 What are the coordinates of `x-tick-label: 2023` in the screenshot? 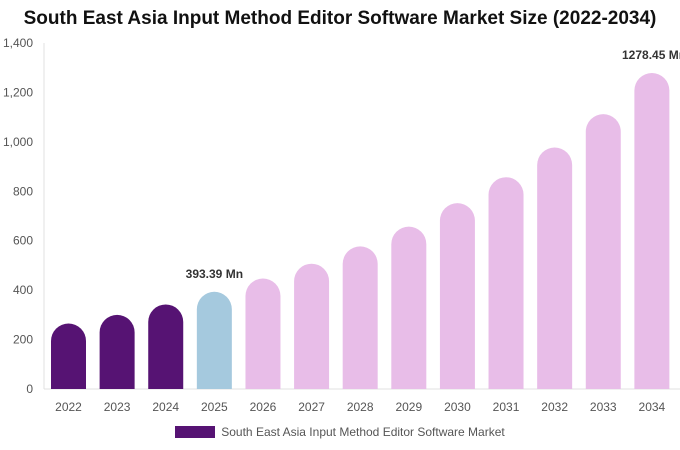 It's located at (117, 407).